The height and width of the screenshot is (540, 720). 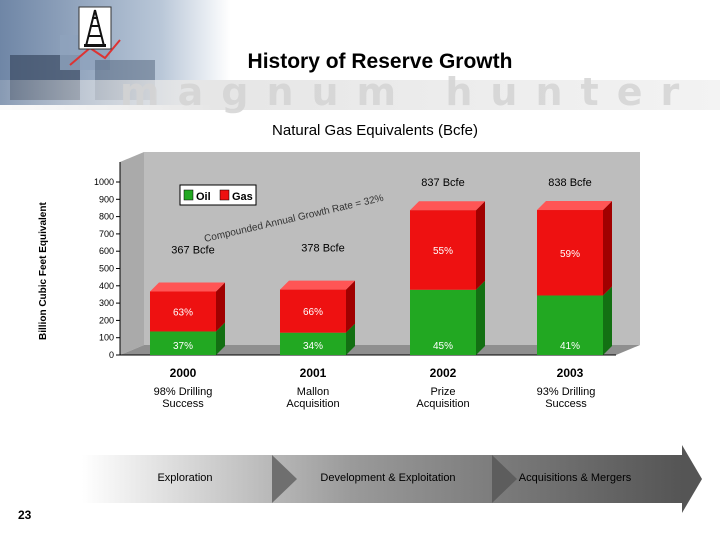 I want to click on y-tick-label: 500, so click(x=106, y=269).